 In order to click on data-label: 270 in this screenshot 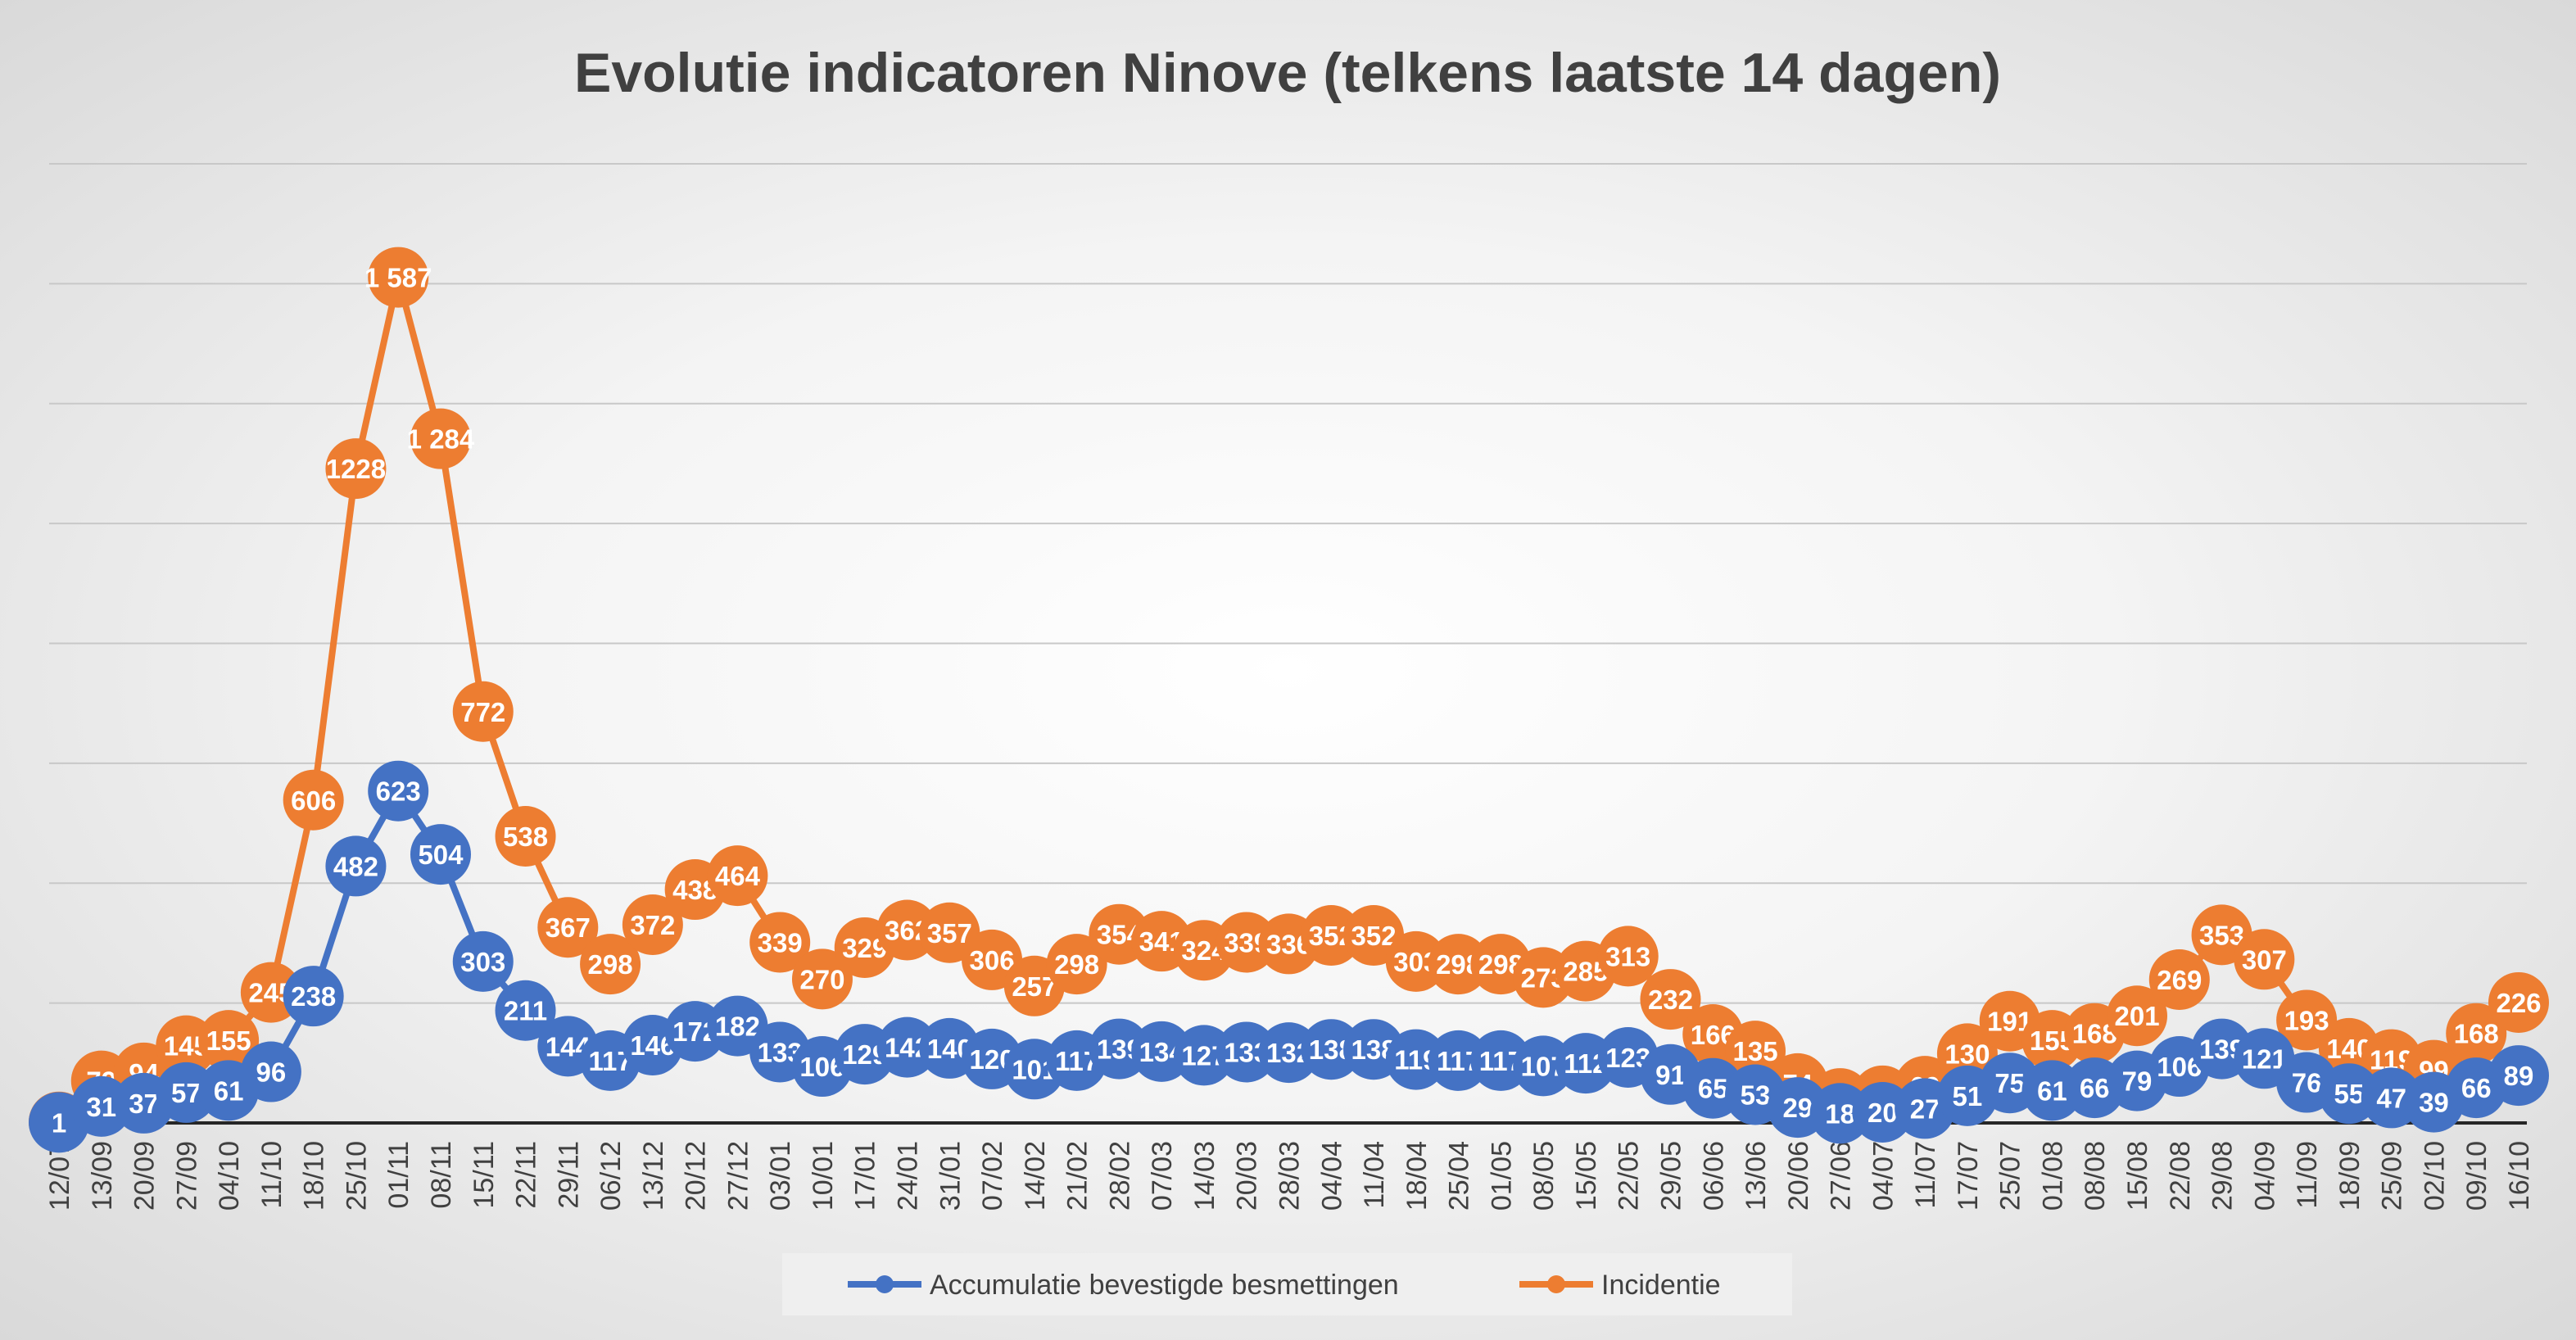, I will do `click(821, 979)`.